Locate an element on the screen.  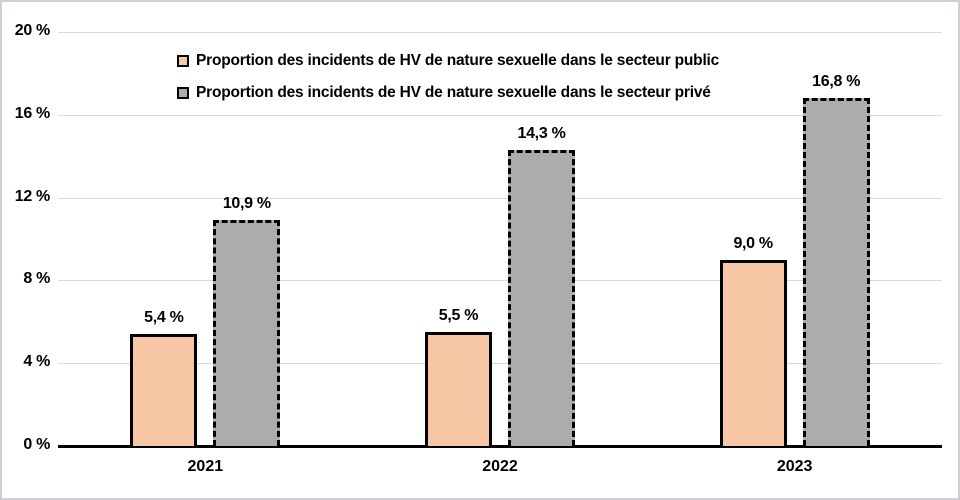
y-tick-label-4: 4 % is located at coordinates (36, 362).